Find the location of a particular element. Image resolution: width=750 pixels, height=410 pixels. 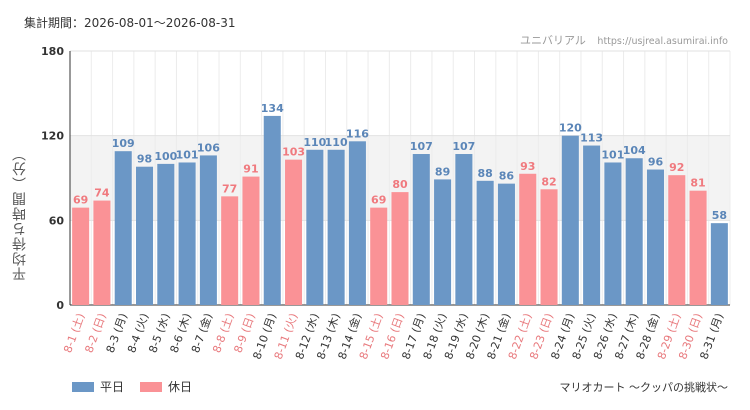

bar-value-label: 116 is located at coordinates (357, 133).